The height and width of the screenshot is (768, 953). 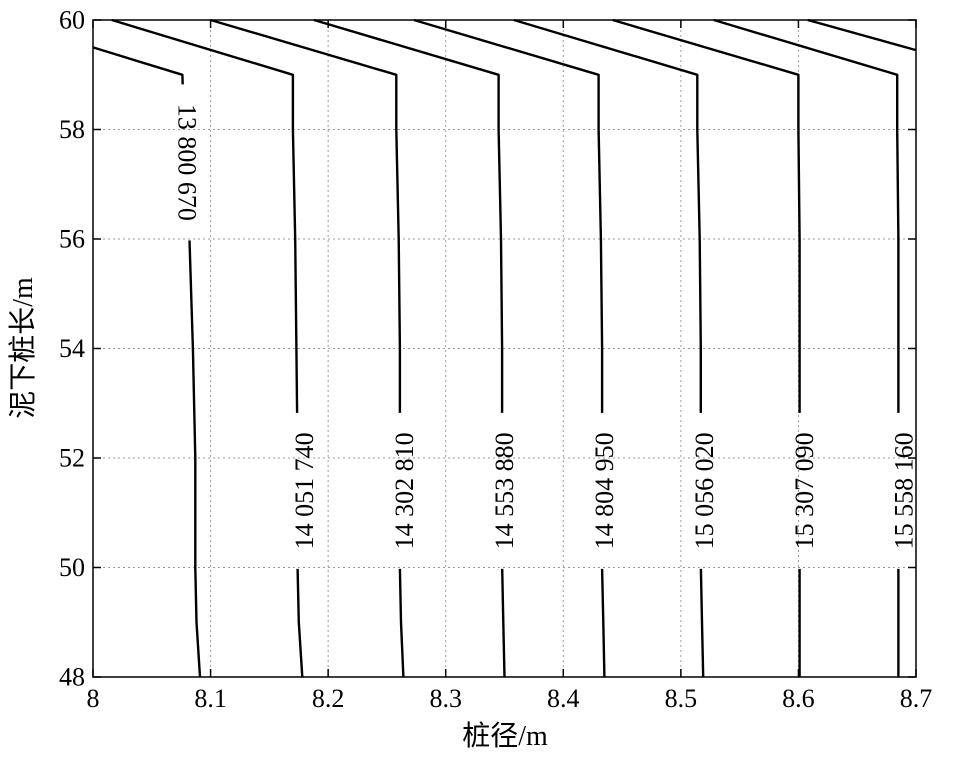 What do you see at coordinates (916, 698) in the screenshot?
I see `x-tick-label: 8.7` at bounding box center [916, 698].